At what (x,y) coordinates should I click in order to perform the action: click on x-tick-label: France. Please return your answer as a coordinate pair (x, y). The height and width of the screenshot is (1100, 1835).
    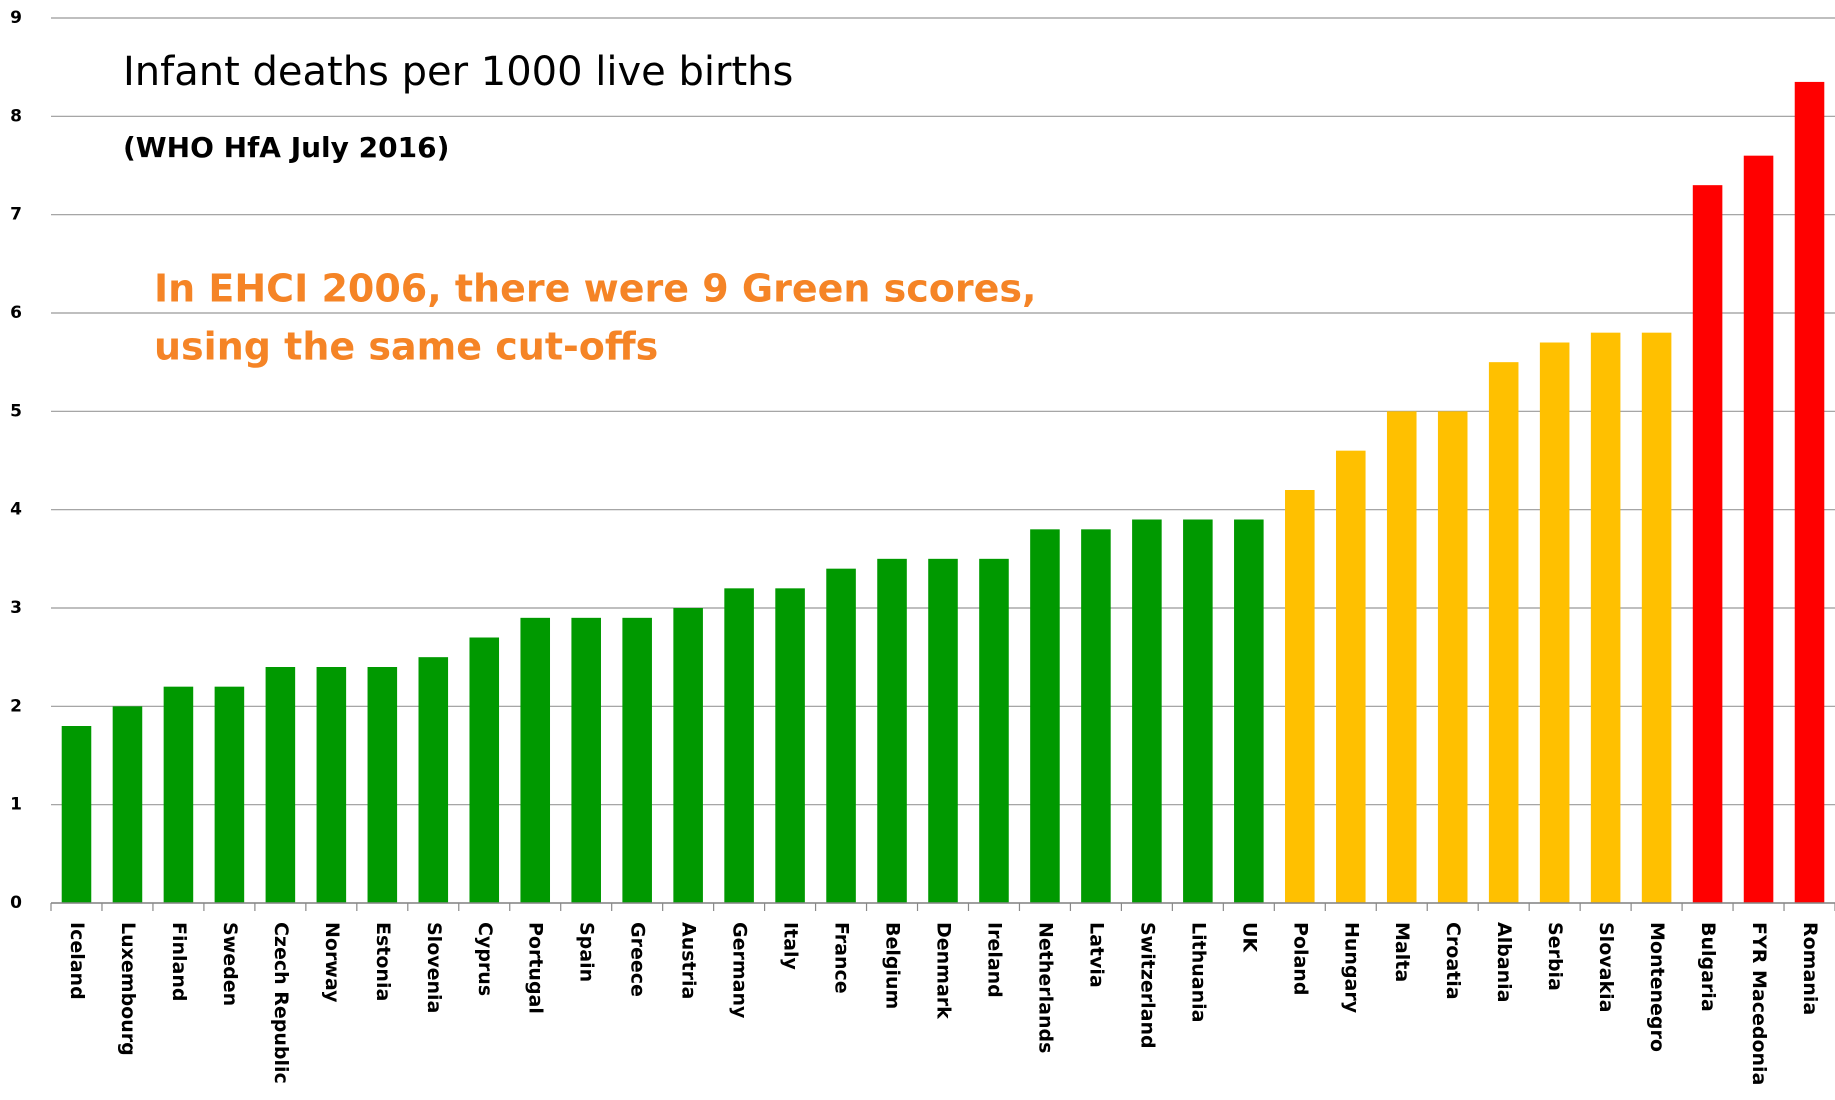
    Looking at the image, I should click on (842, 958).